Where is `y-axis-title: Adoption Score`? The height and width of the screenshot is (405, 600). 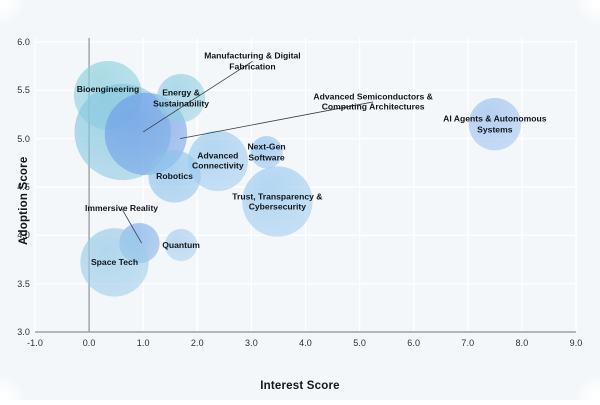 y-axis-title: Adoption Score is located at coordinates (24, 200).